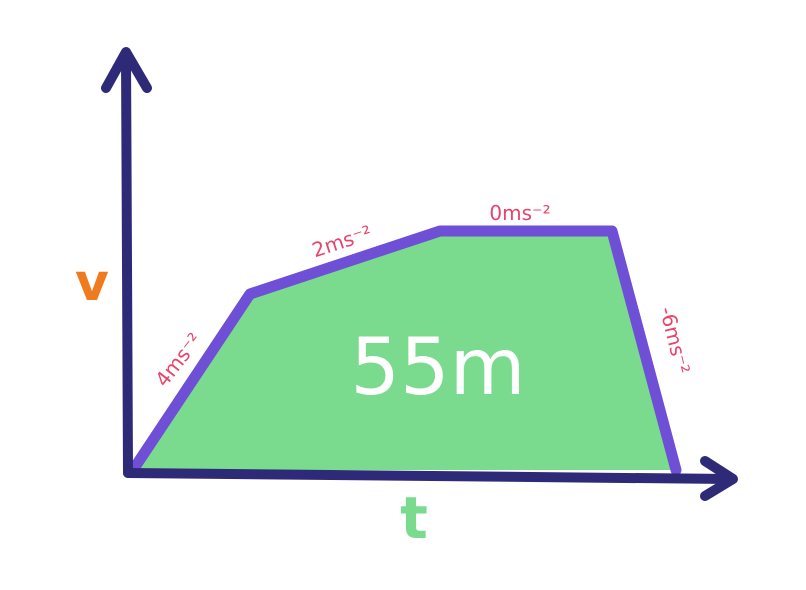  I want to click on x-axis, so click(430, 478).